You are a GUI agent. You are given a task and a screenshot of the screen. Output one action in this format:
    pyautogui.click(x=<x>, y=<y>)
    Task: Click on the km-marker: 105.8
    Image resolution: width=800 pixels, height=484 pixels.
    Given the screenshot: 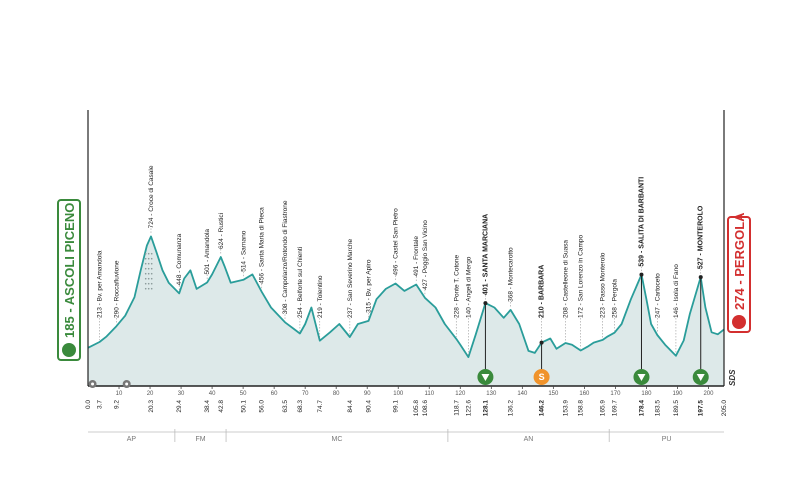 What is the action you would take?
    pyautogui.click(x=416, y=408)
    